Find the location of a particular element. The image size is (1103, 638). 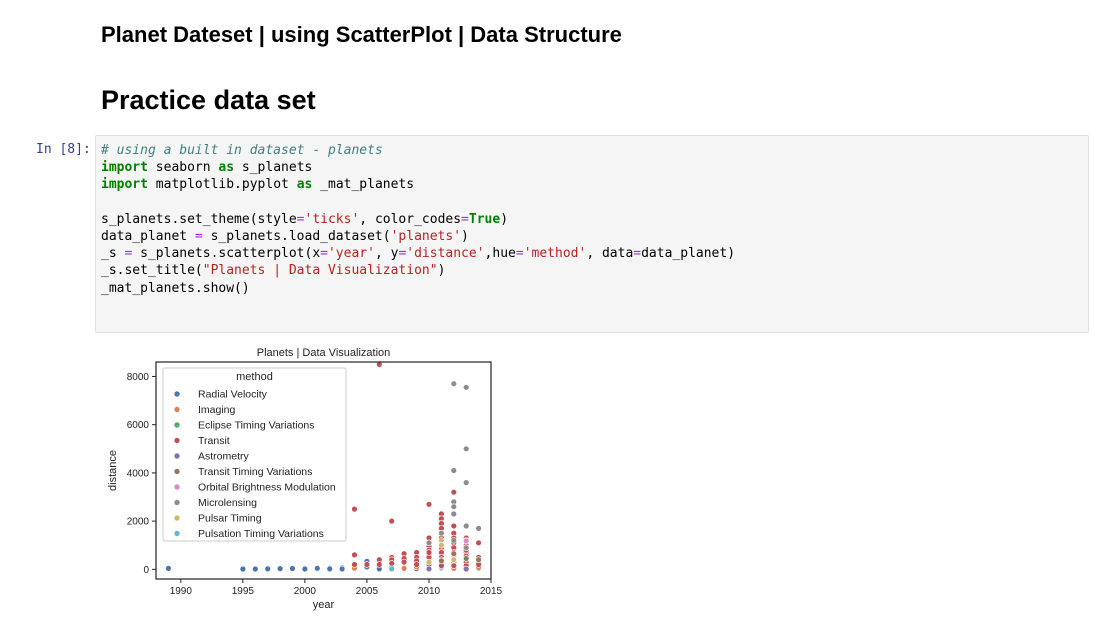

legend-entry-9: Pulsation Timing Variations is located at coordinates (261, 534).